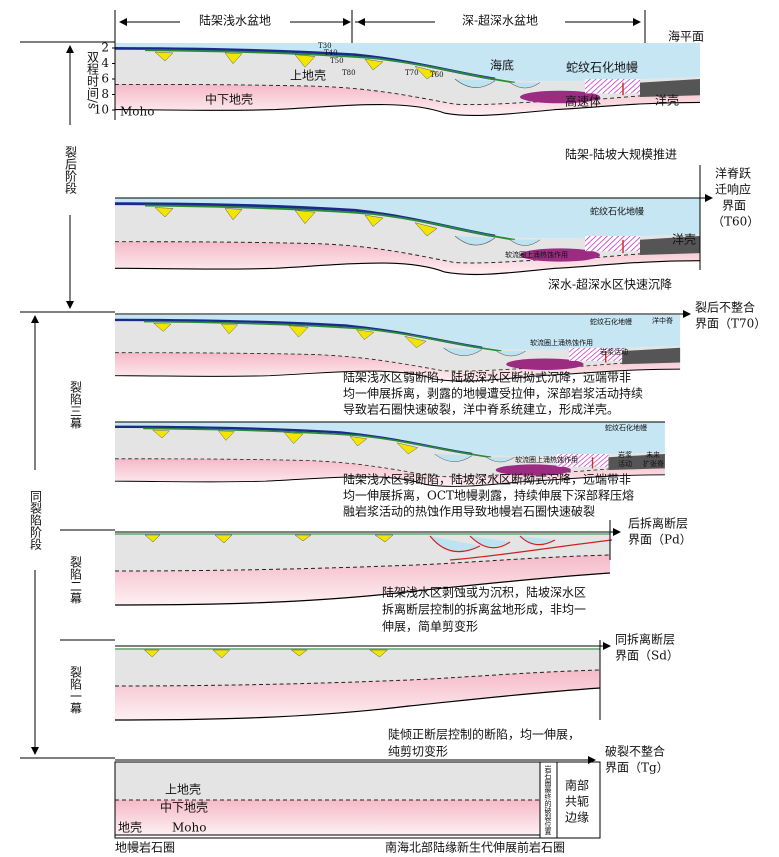  Describe the element at coordinates (105, 79) in the screenshot. I see `y-tick-label: 6` at that location.